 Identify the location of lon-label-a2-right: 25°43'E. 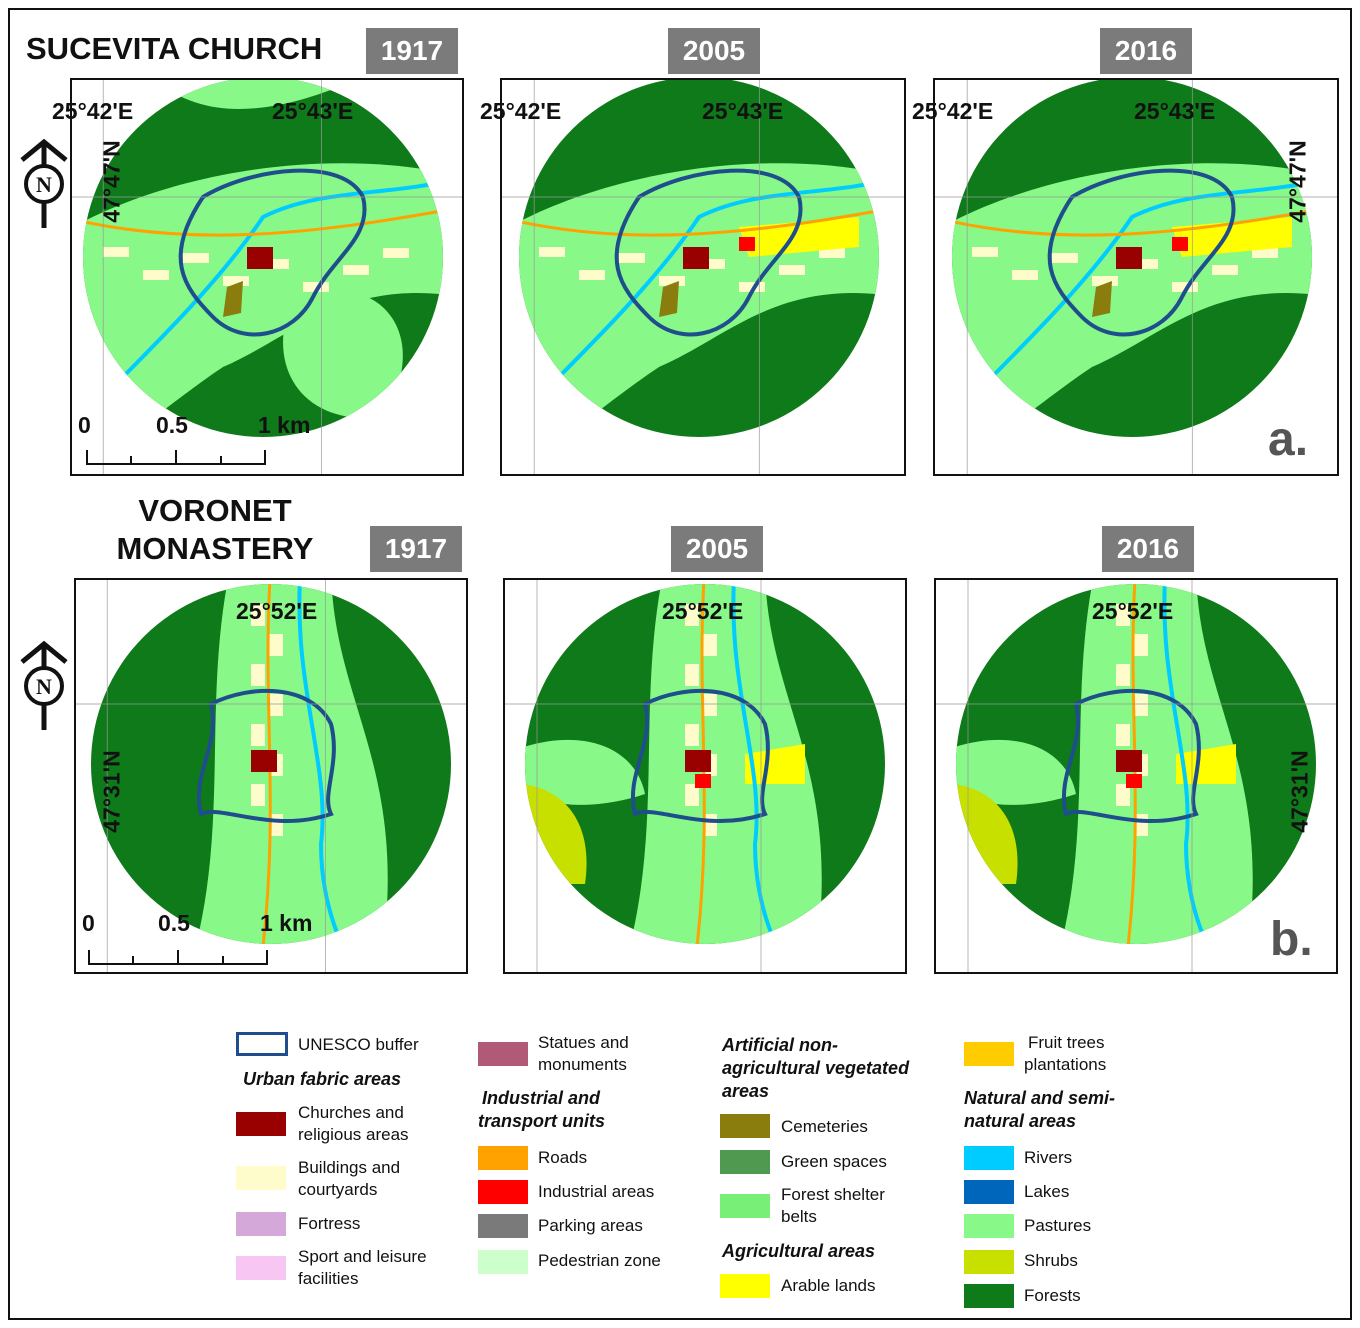
(742, 111).